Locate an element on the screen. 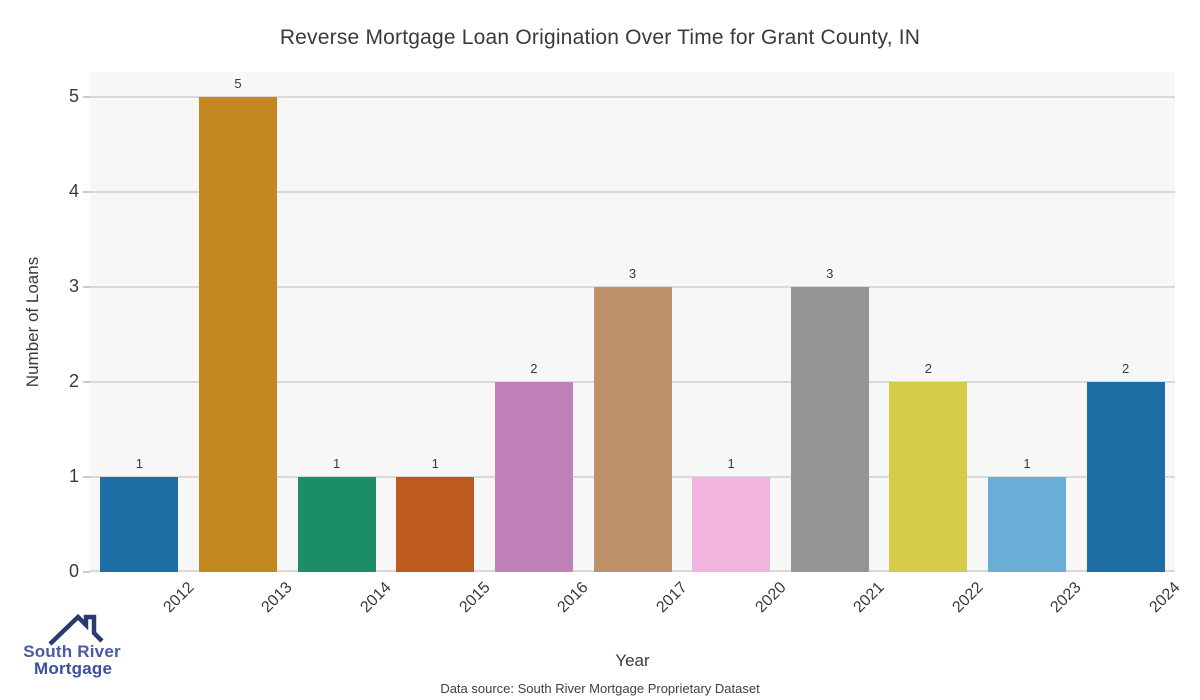 This screenshot has height=700, width=1200. gridline-y3 is located at coordinates (632, 286).